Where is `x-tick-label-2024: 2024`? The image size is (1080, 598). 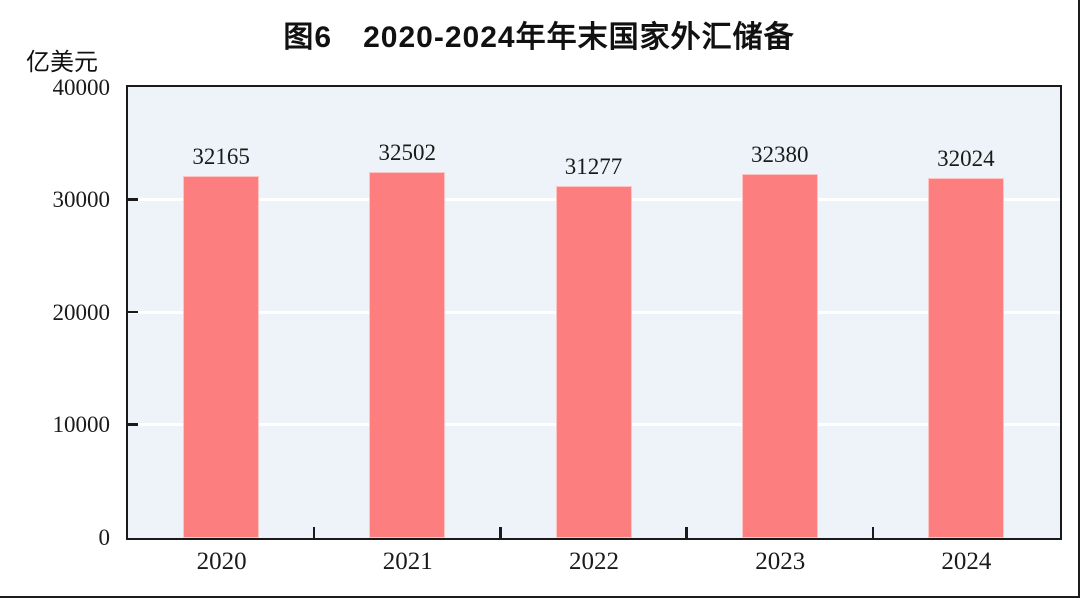 x-tick-label-2024: 2024 is located at coordinates (966, 561).